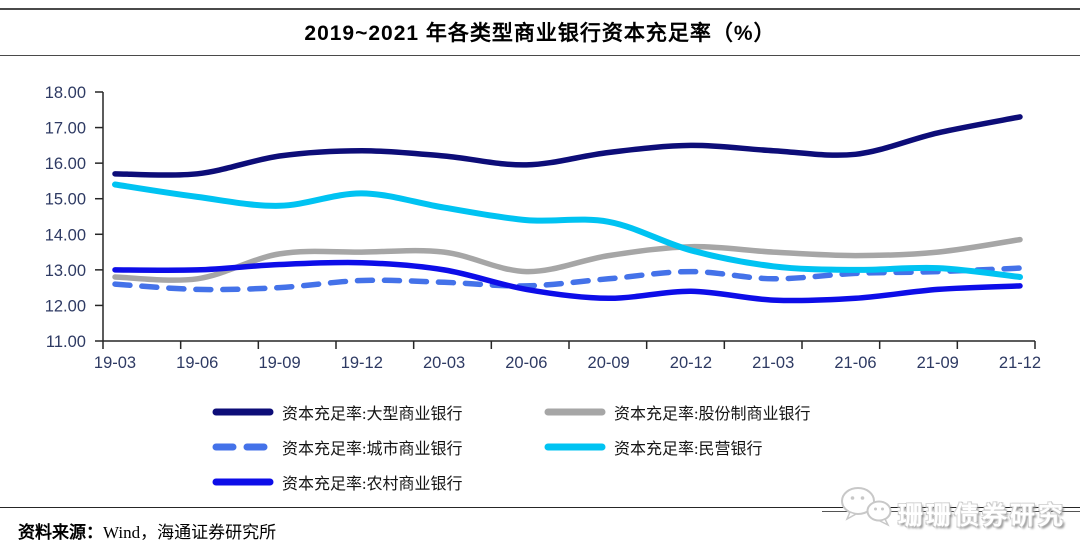 This screenshot has height=556, width=1080. What do you see at coordinates (855, 363) in the screenshot?
I see `x-tick-label: 21-06` at bounding box center [855, 363].